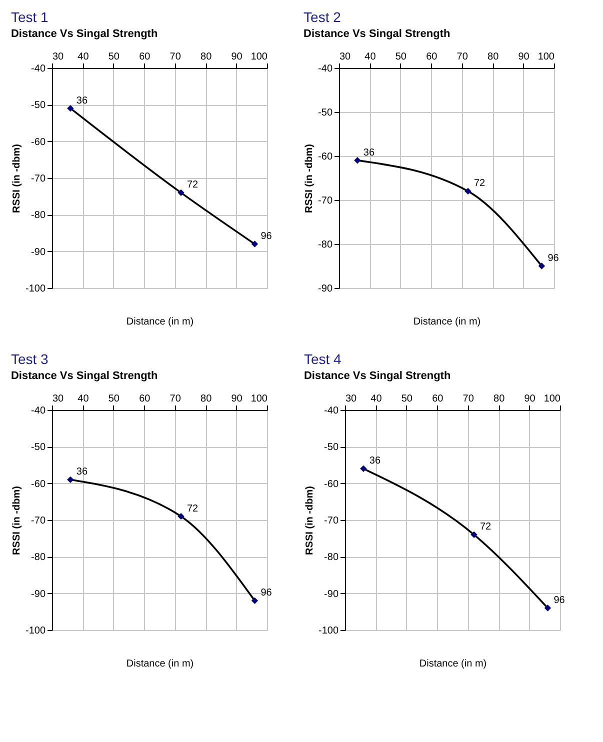 This screenshot has width=603, height=742. I want to click on chart-title: Test 4, so click(323, 359).